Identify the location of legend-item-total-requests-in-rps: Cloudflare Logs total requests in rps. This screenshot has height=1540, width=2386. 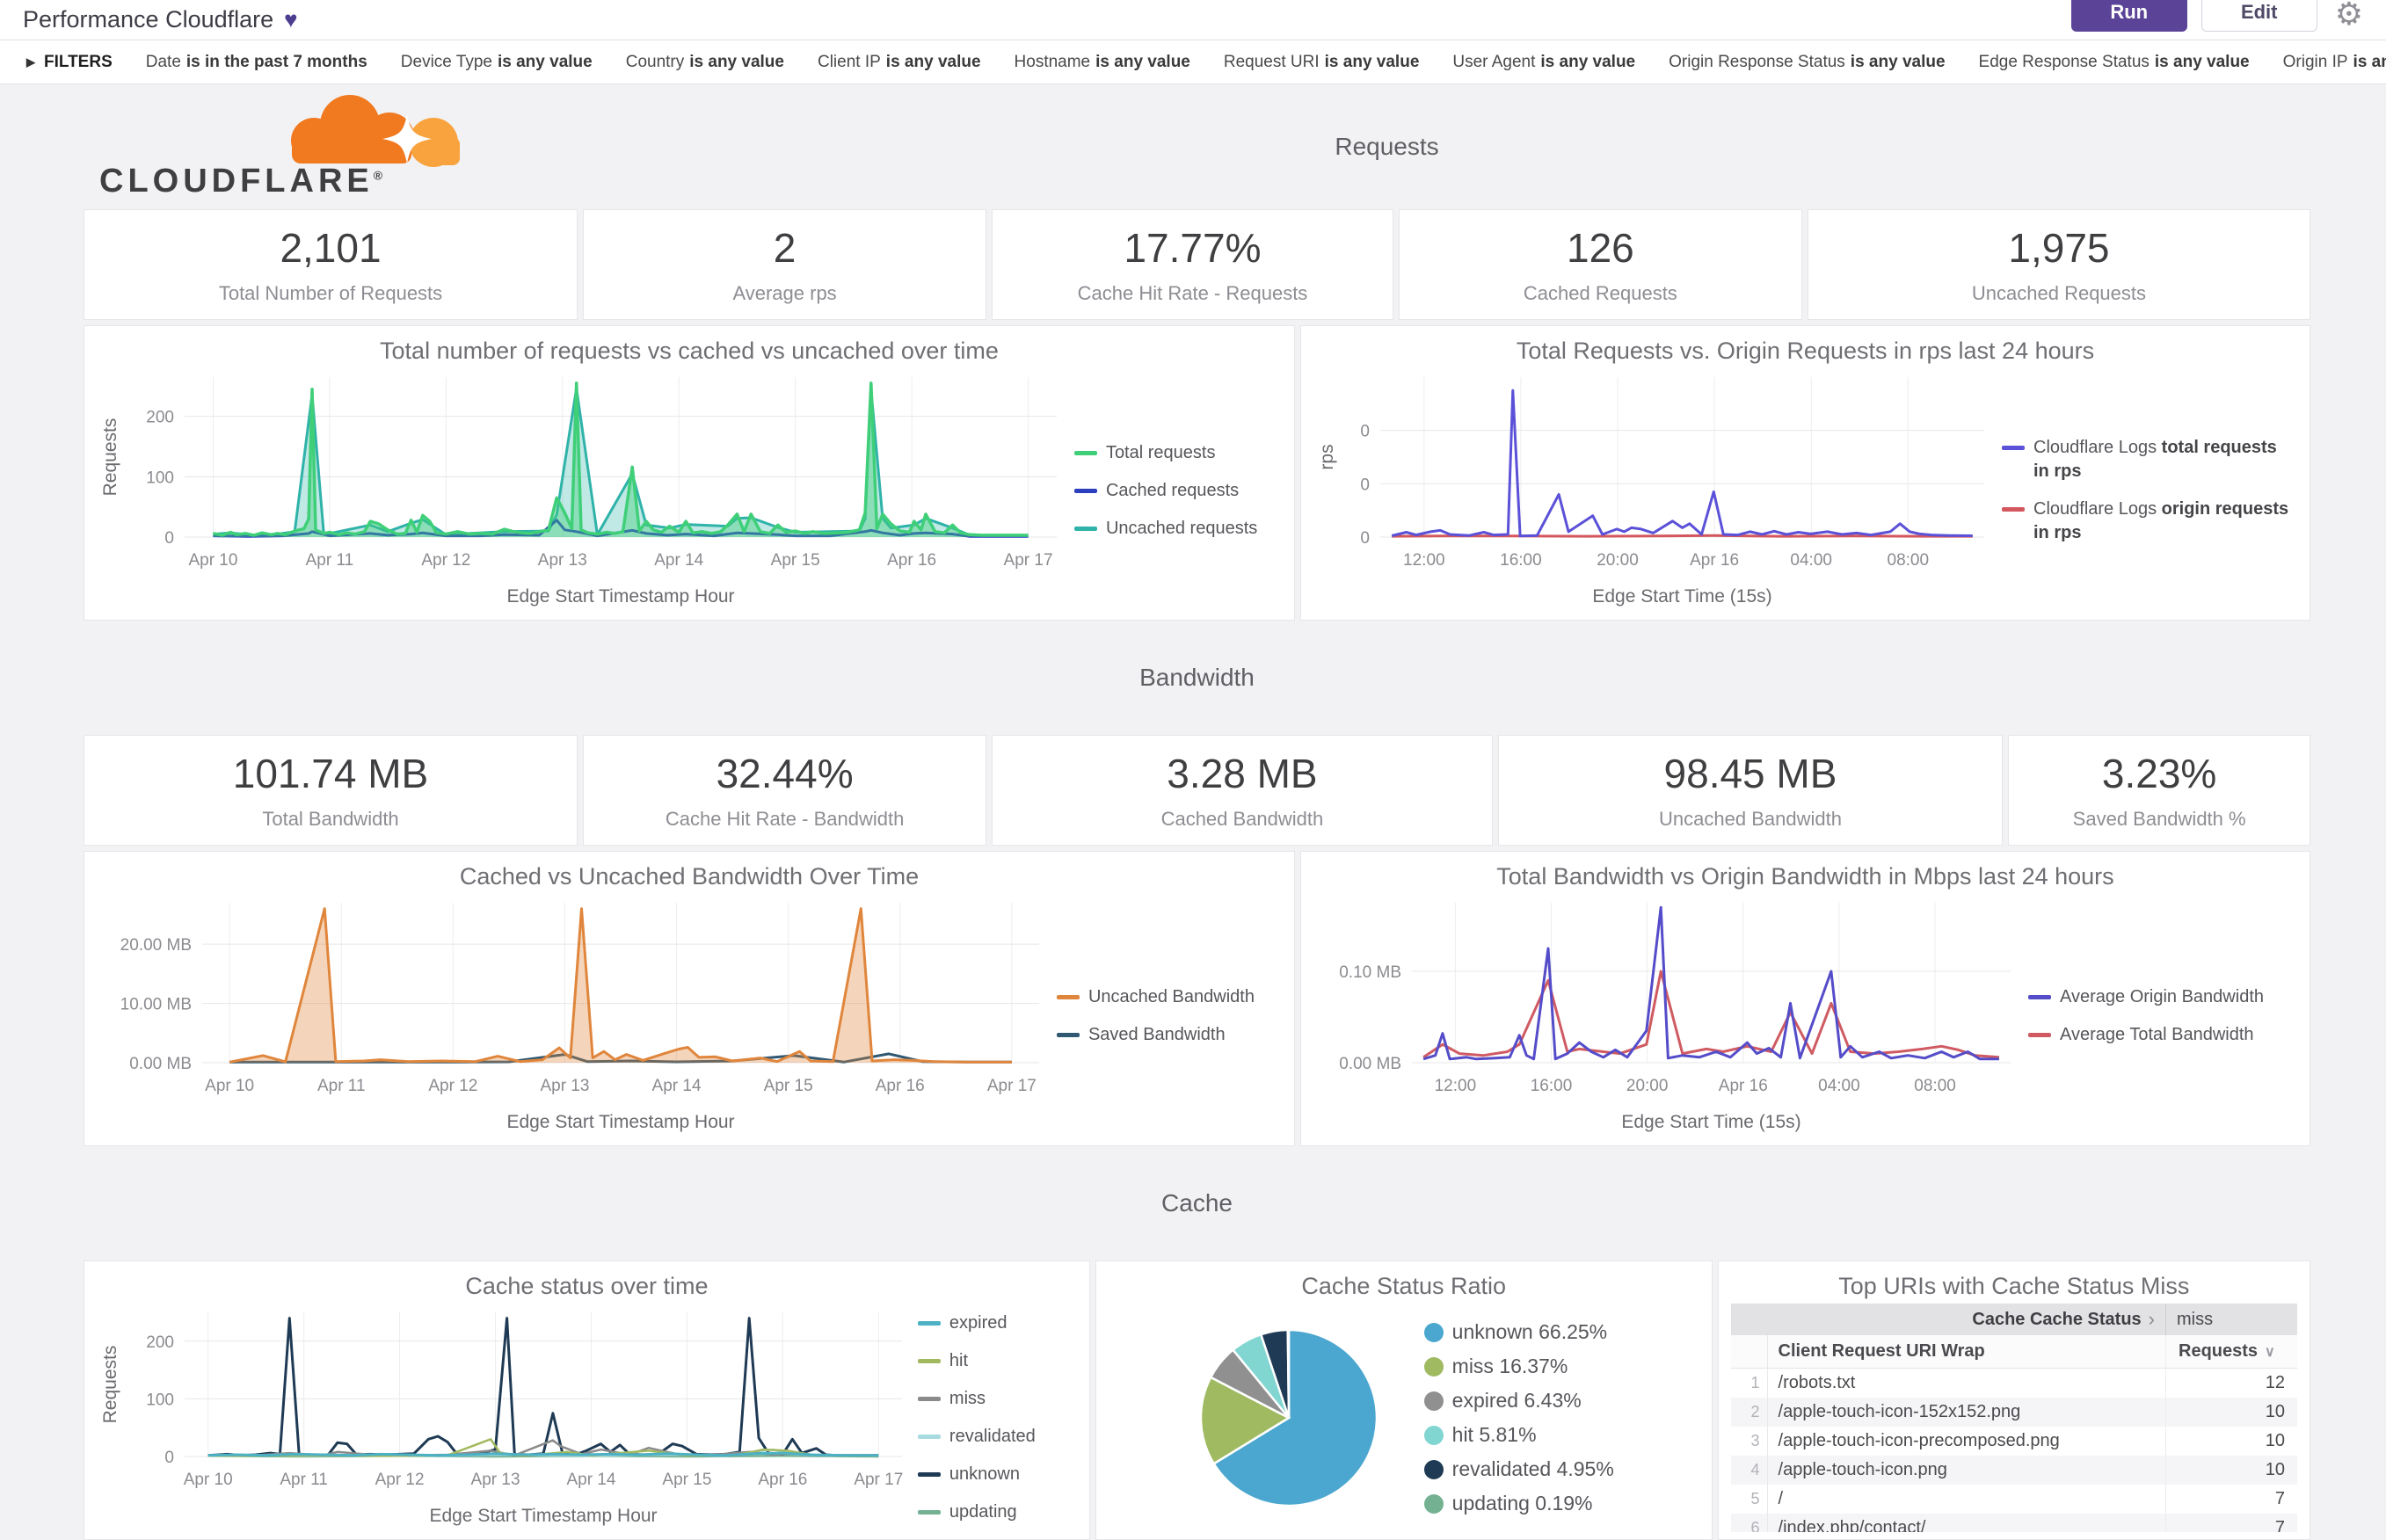
(2149, 459).